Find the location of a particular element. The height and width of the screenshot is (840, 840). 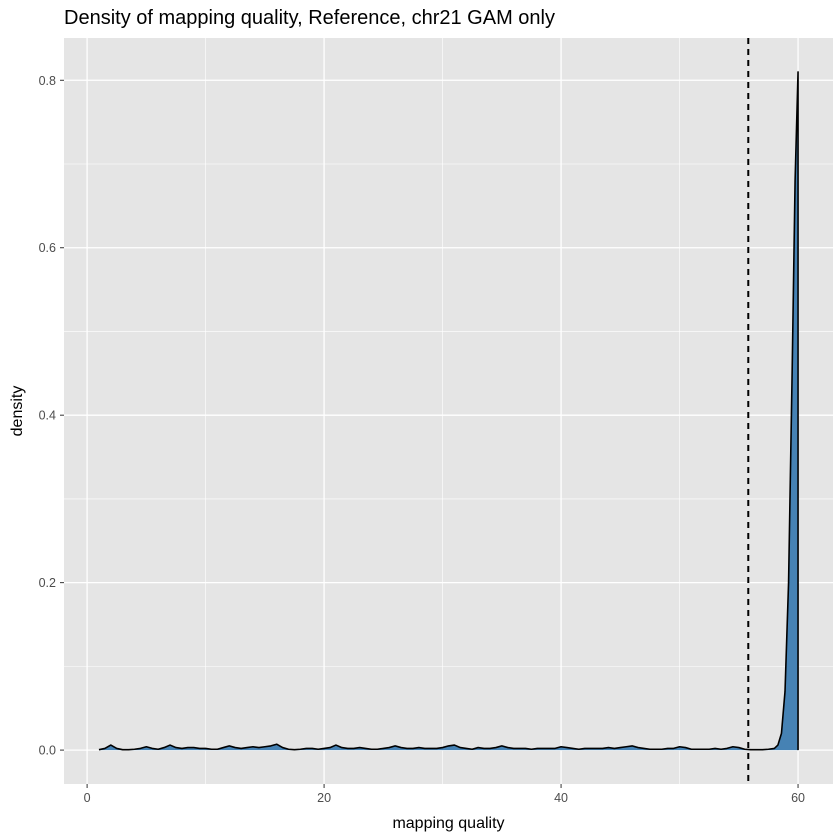

y-axis: 0.0 0.2 0.4 0.6 0.8 is located at coordinates (51, 416).